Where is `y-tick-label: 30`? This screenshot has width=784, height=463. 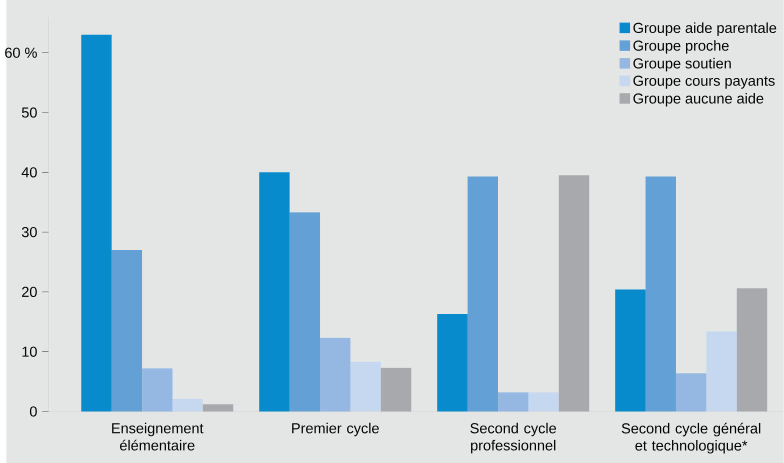
y-tick-label: 30 is located at coordinates (29, 232).